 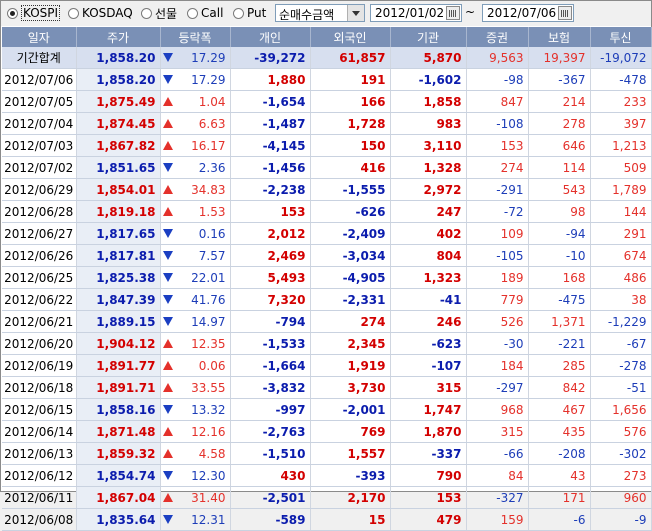 I want to click on cell-individual: 7,320, so click(x=270, y=299).